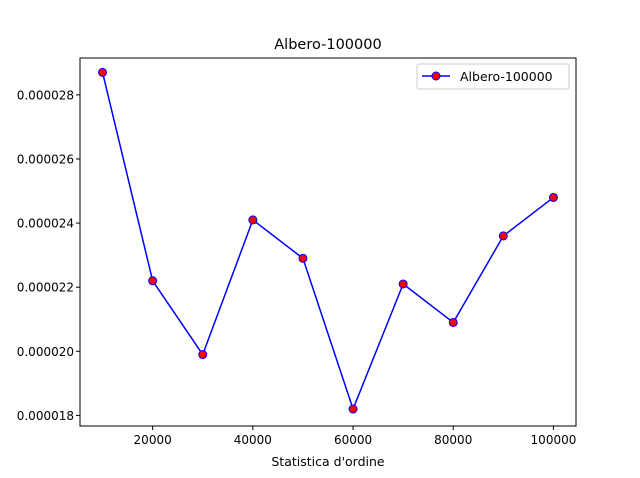  I want to click on y-tick-label: 0.000020, so click(45, 352).